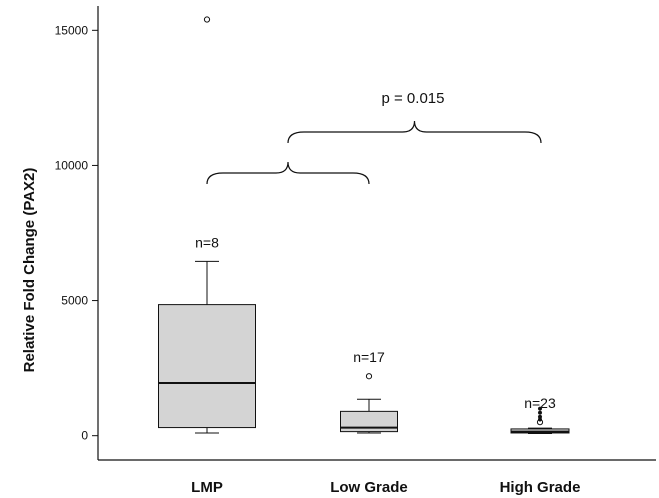 Image resolution: width=659 pixels, height=498 pixels. What do you see at coordinates (76, 233) in the screenshot?
I see `y-ticks: 0 5000 10000 15000` at bounding box center [76, 233].